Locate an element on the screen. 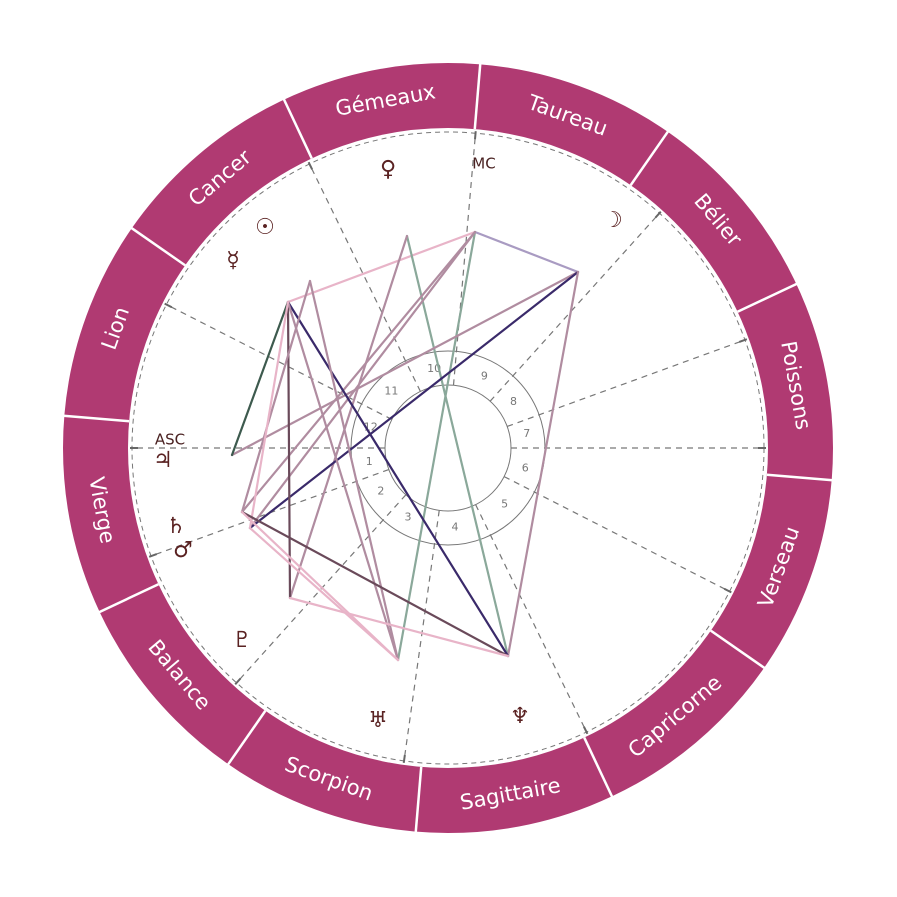 This screenshot has width=897, height=897. house-number: 11 is located at coordinates (391, 390).